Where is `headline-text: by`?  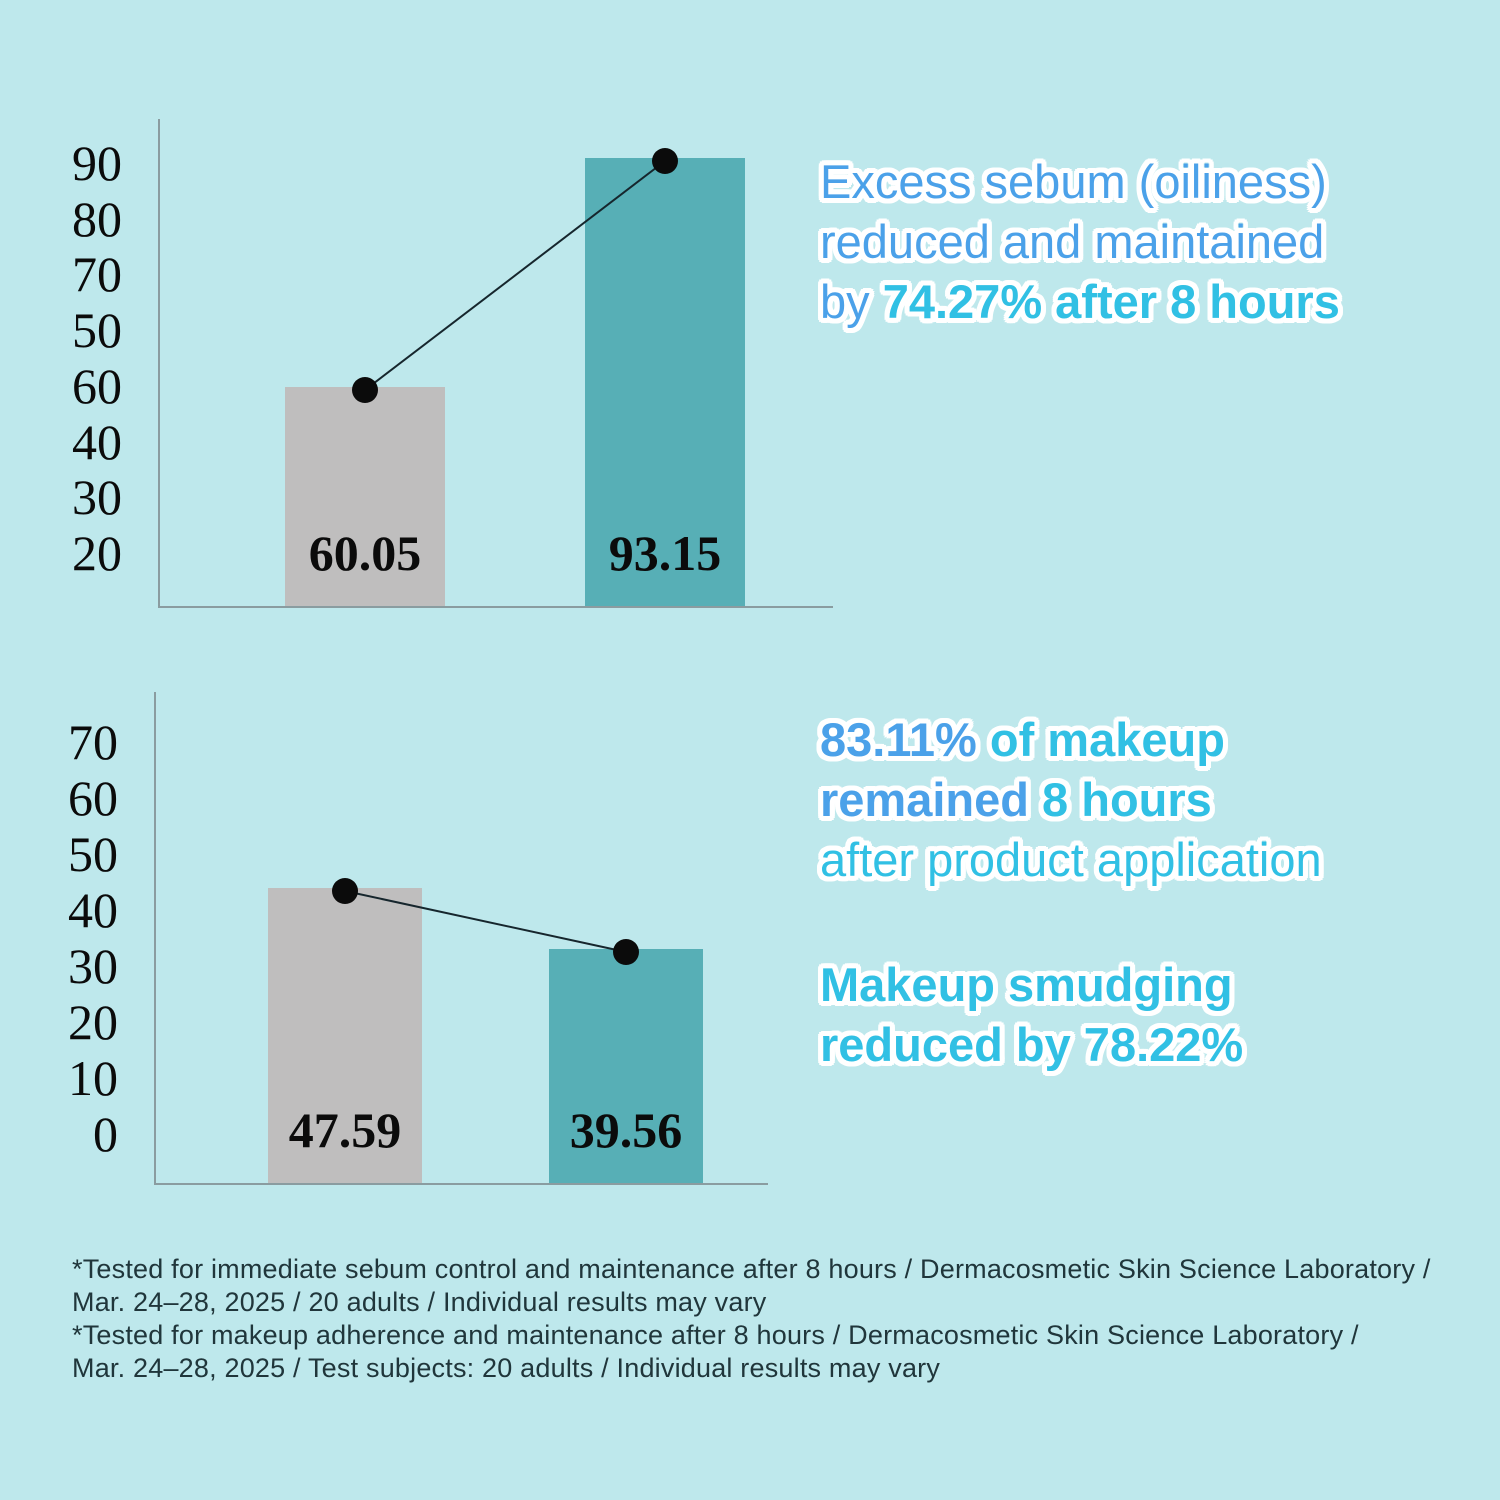
headline-text: by is located at coordinates (851, 301).